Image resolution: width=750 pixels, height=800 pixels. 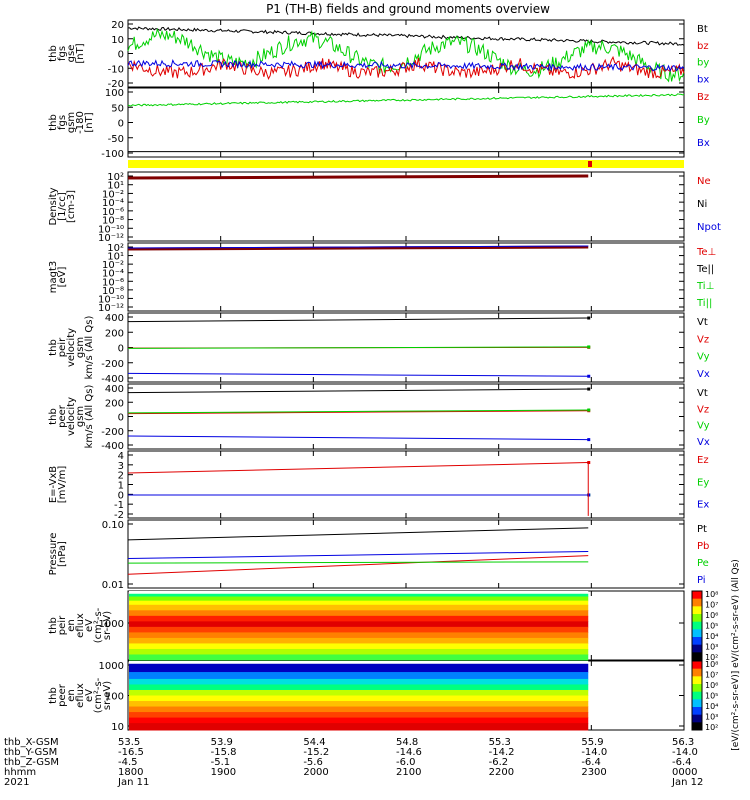 I want to click on x-tick-value: 1800, so click(x=130, y=772).